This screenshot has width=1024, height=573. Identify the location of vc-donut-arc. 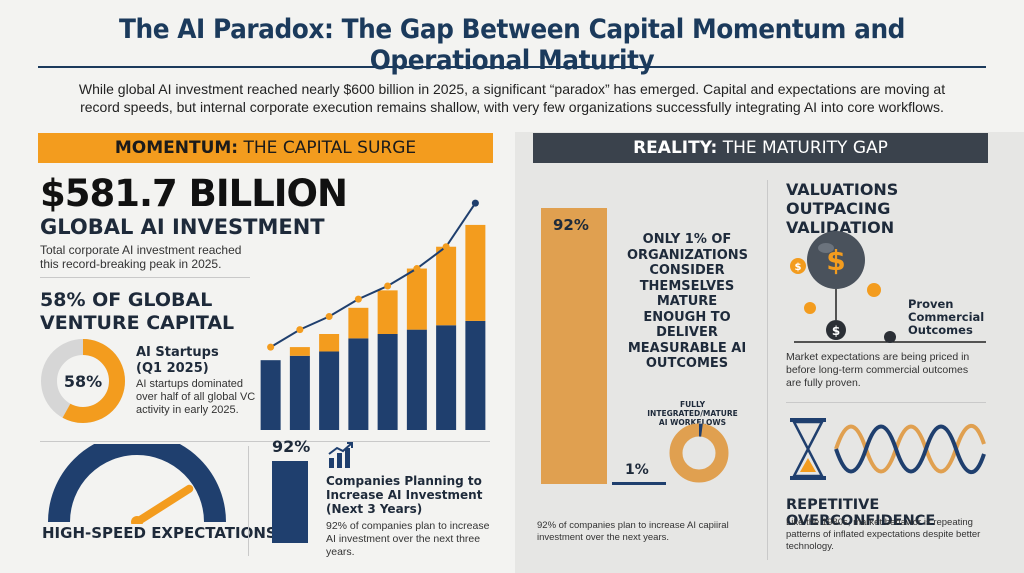
(83, 381).